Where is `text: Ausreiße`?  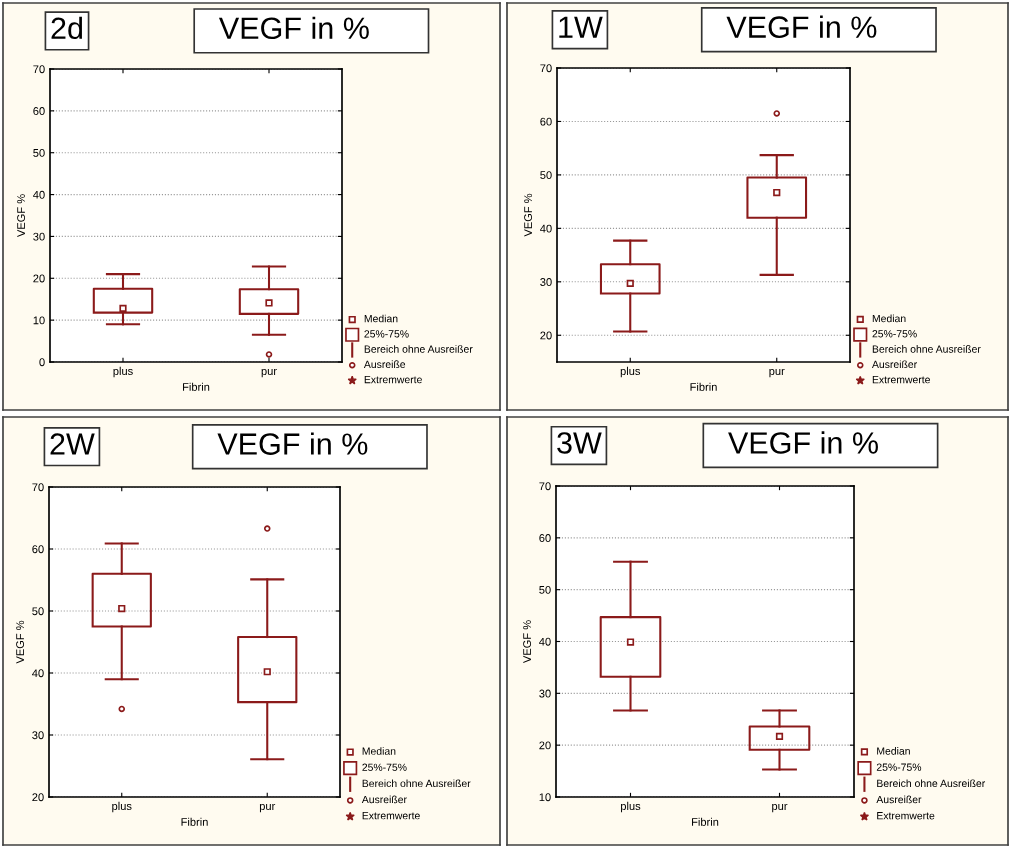 text: Ausreiße is located at coordinates (384, 364).